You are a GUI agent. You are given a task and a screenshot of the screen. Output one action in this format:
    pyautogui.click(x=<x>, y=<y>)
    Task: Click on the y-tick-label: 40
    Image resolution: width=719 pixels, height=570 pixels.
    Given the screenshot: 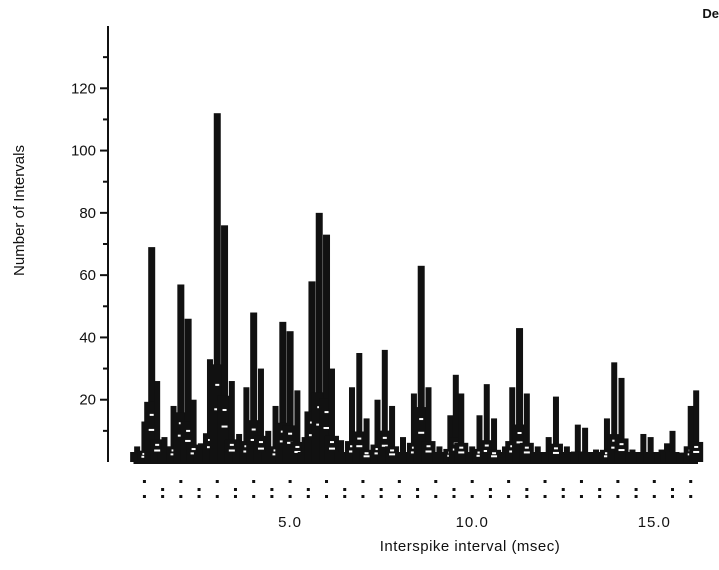 What is the action you would take?
    pyautogui.click(x=87, y=337)
    